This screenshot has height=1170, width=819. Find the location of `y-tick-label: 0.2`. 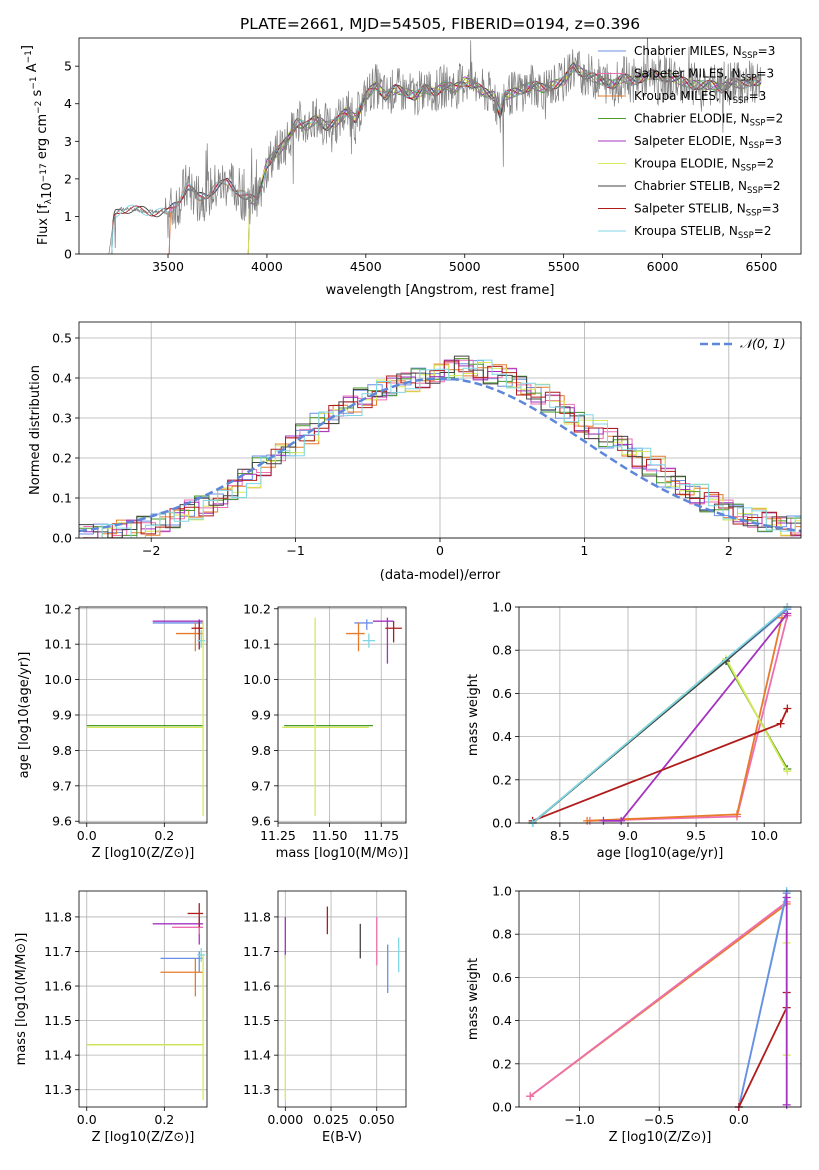

y-tick-label: 0.2 is located at coordinates (502, 779).